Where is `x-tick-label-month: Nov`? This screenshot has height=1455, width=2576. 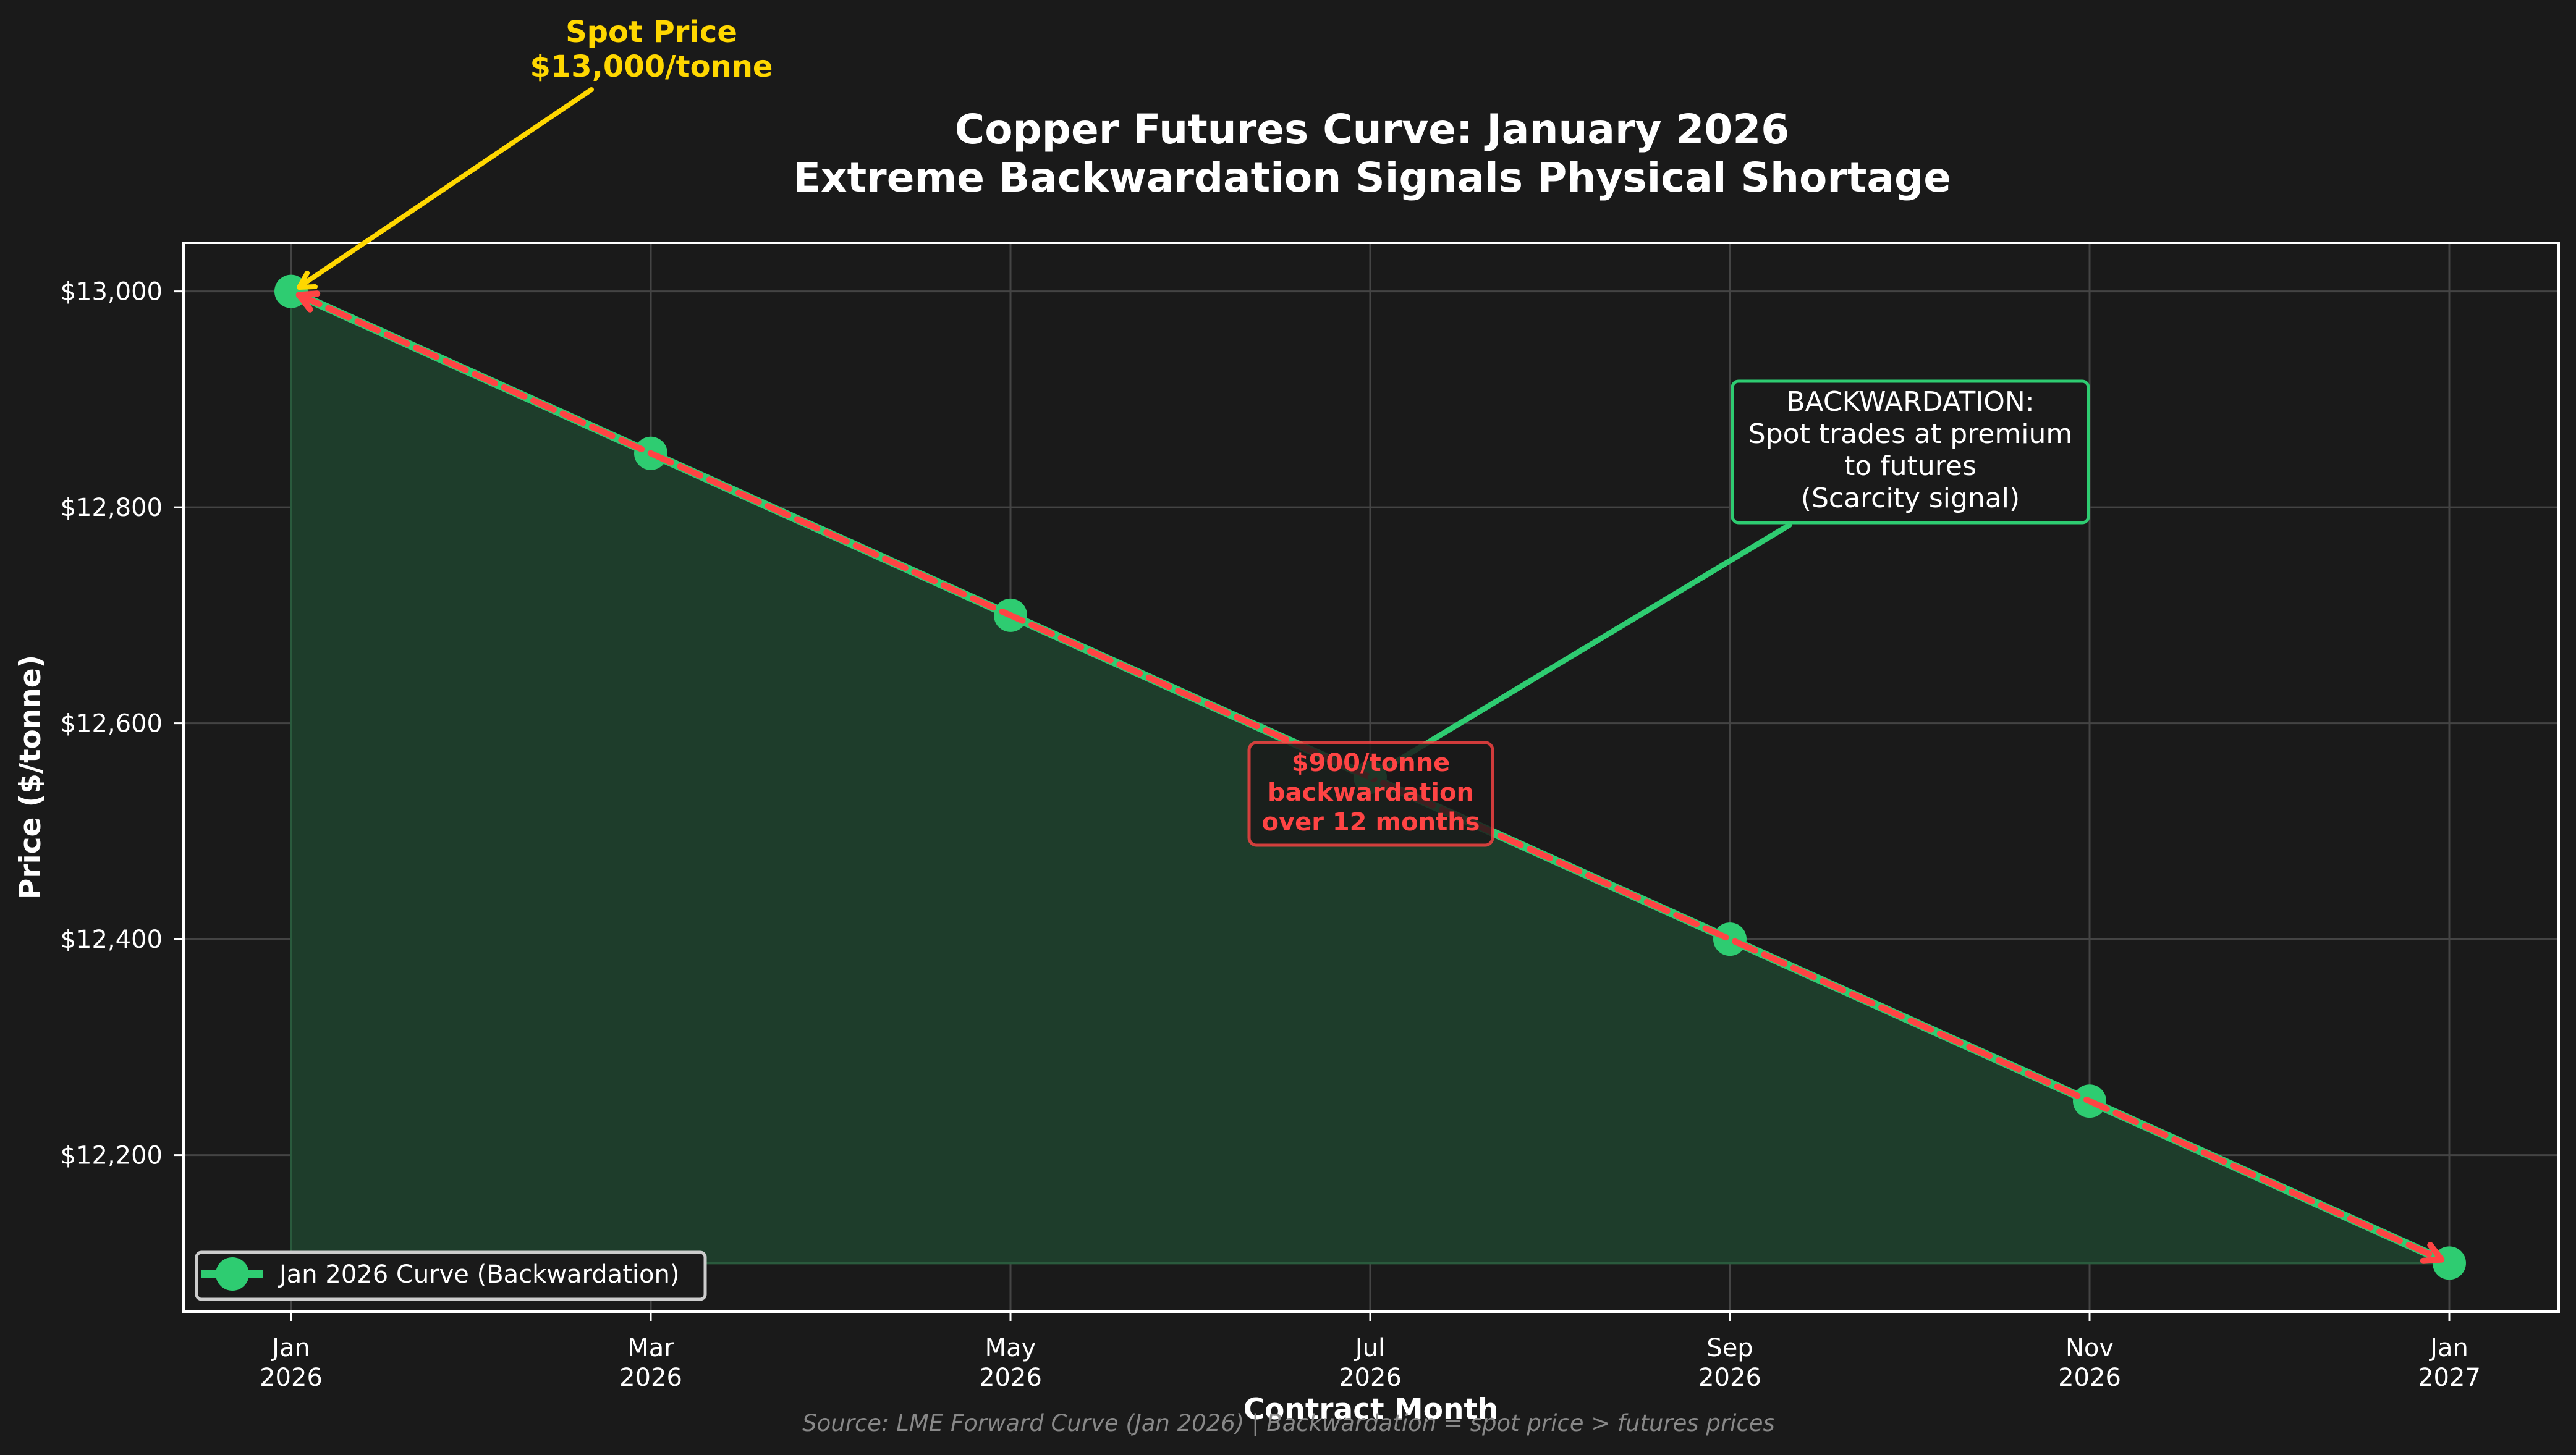
x-tick-label-month: Nov is located at coordinates (2089, 1348).